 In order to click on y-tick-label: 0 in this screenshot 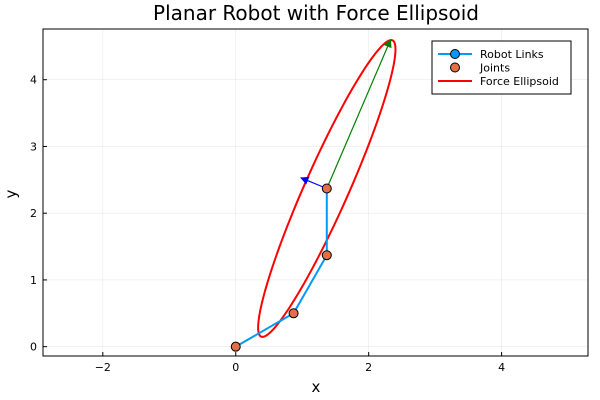, I will do `click(33, 347)`.